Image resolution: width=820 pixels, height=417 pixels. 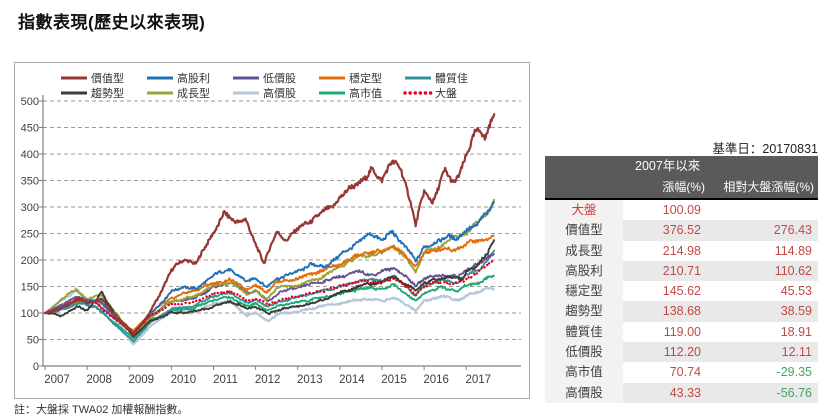 What do you see at coordinates (310, 380) in the screenshot?
I see `x-tick-label: 2013` at bounding box center [310, 380].